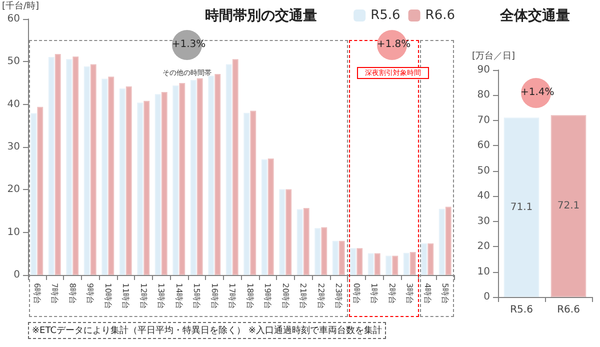 The image size is (600, 347). Describe the element at coordinates (409, 293) in the screenshot. I see `x-tick-label: 3時台` at that location.